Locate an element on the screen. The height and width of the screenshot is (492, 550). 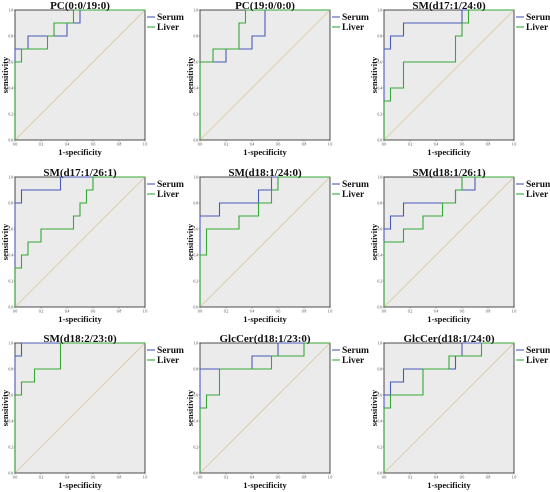
chart-title: SM(d17:1/24:0) is located at coordinates (449, 6).